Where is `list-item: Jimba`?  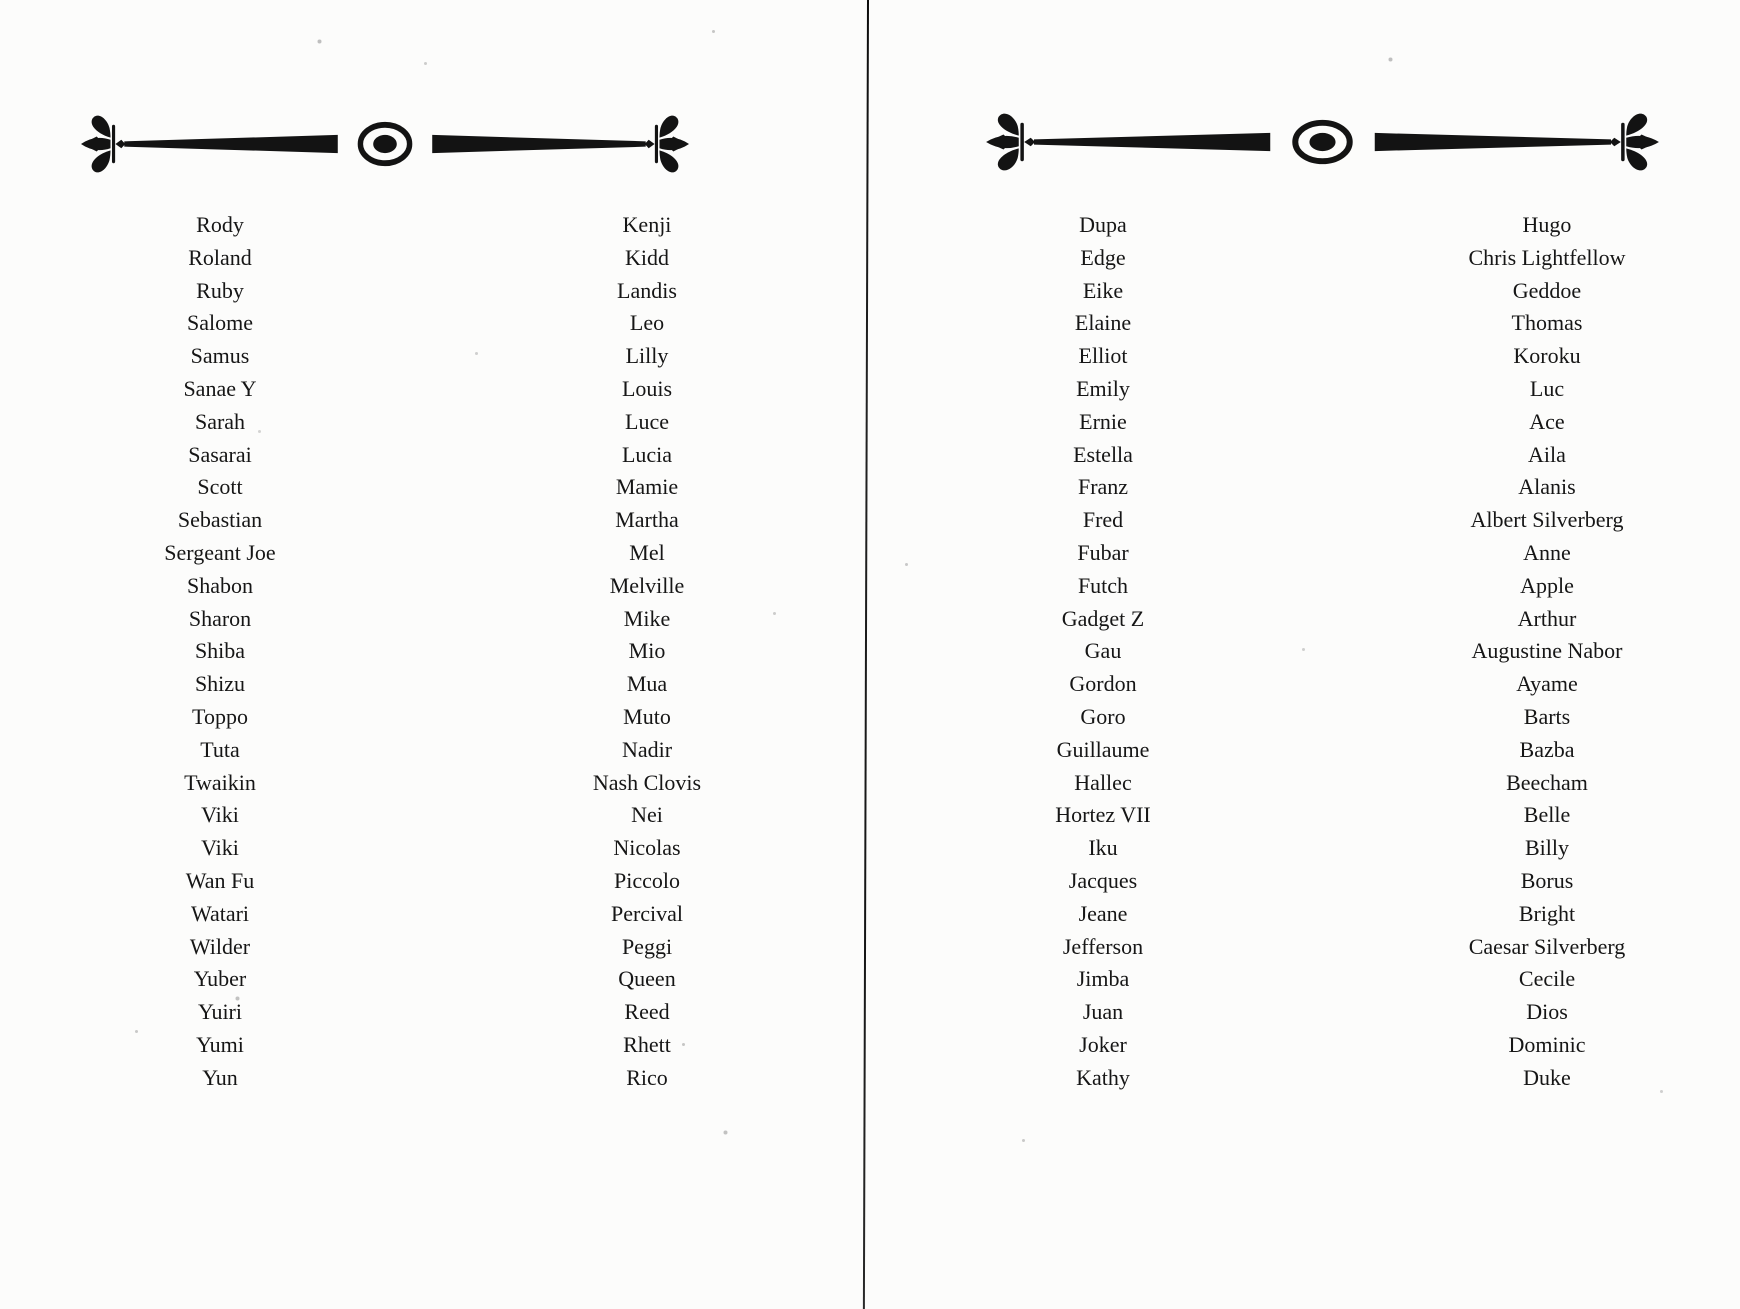 list-item: Jimba is located at coordinates (1103, 979).